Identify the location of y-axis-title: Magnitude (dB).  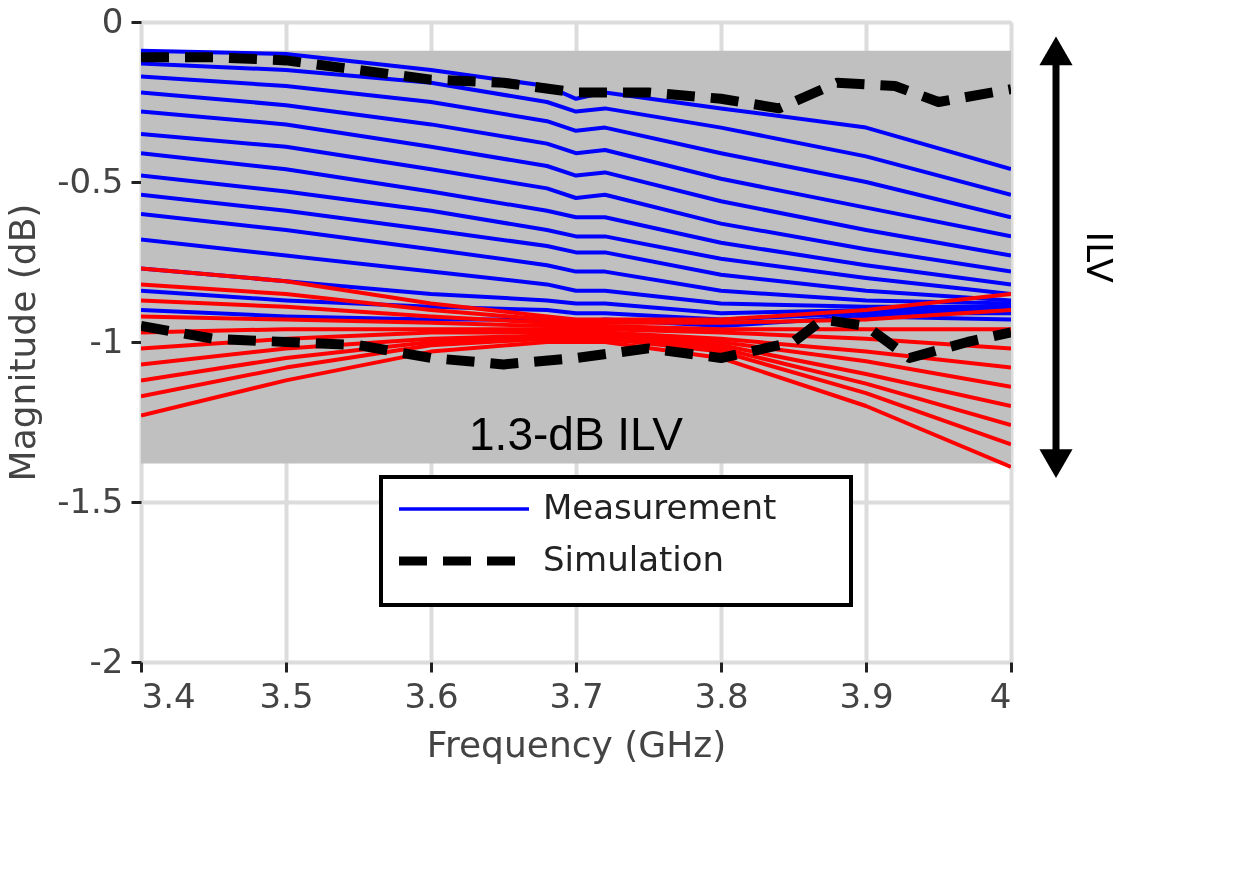
(23, 342).